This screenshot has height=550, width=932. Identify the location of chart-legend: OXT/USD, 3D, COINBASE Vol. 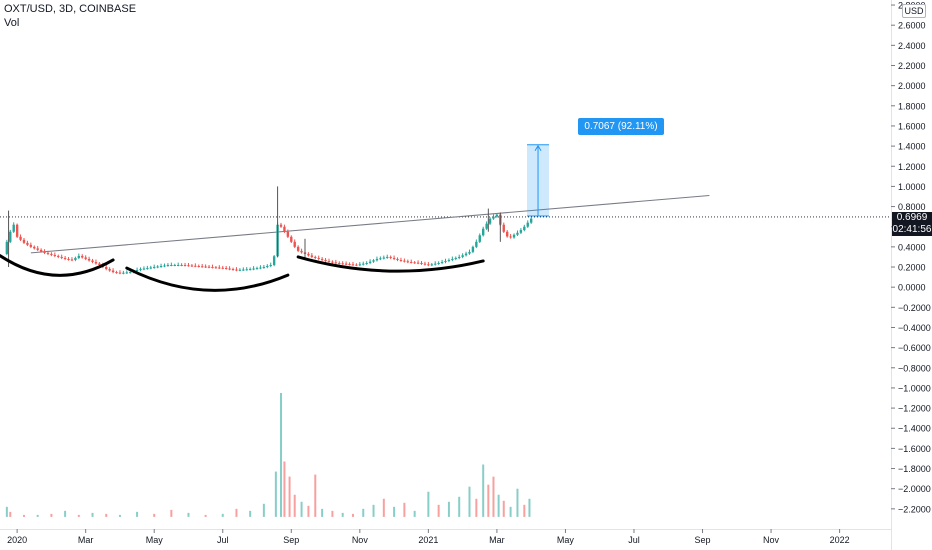
(70, 16).